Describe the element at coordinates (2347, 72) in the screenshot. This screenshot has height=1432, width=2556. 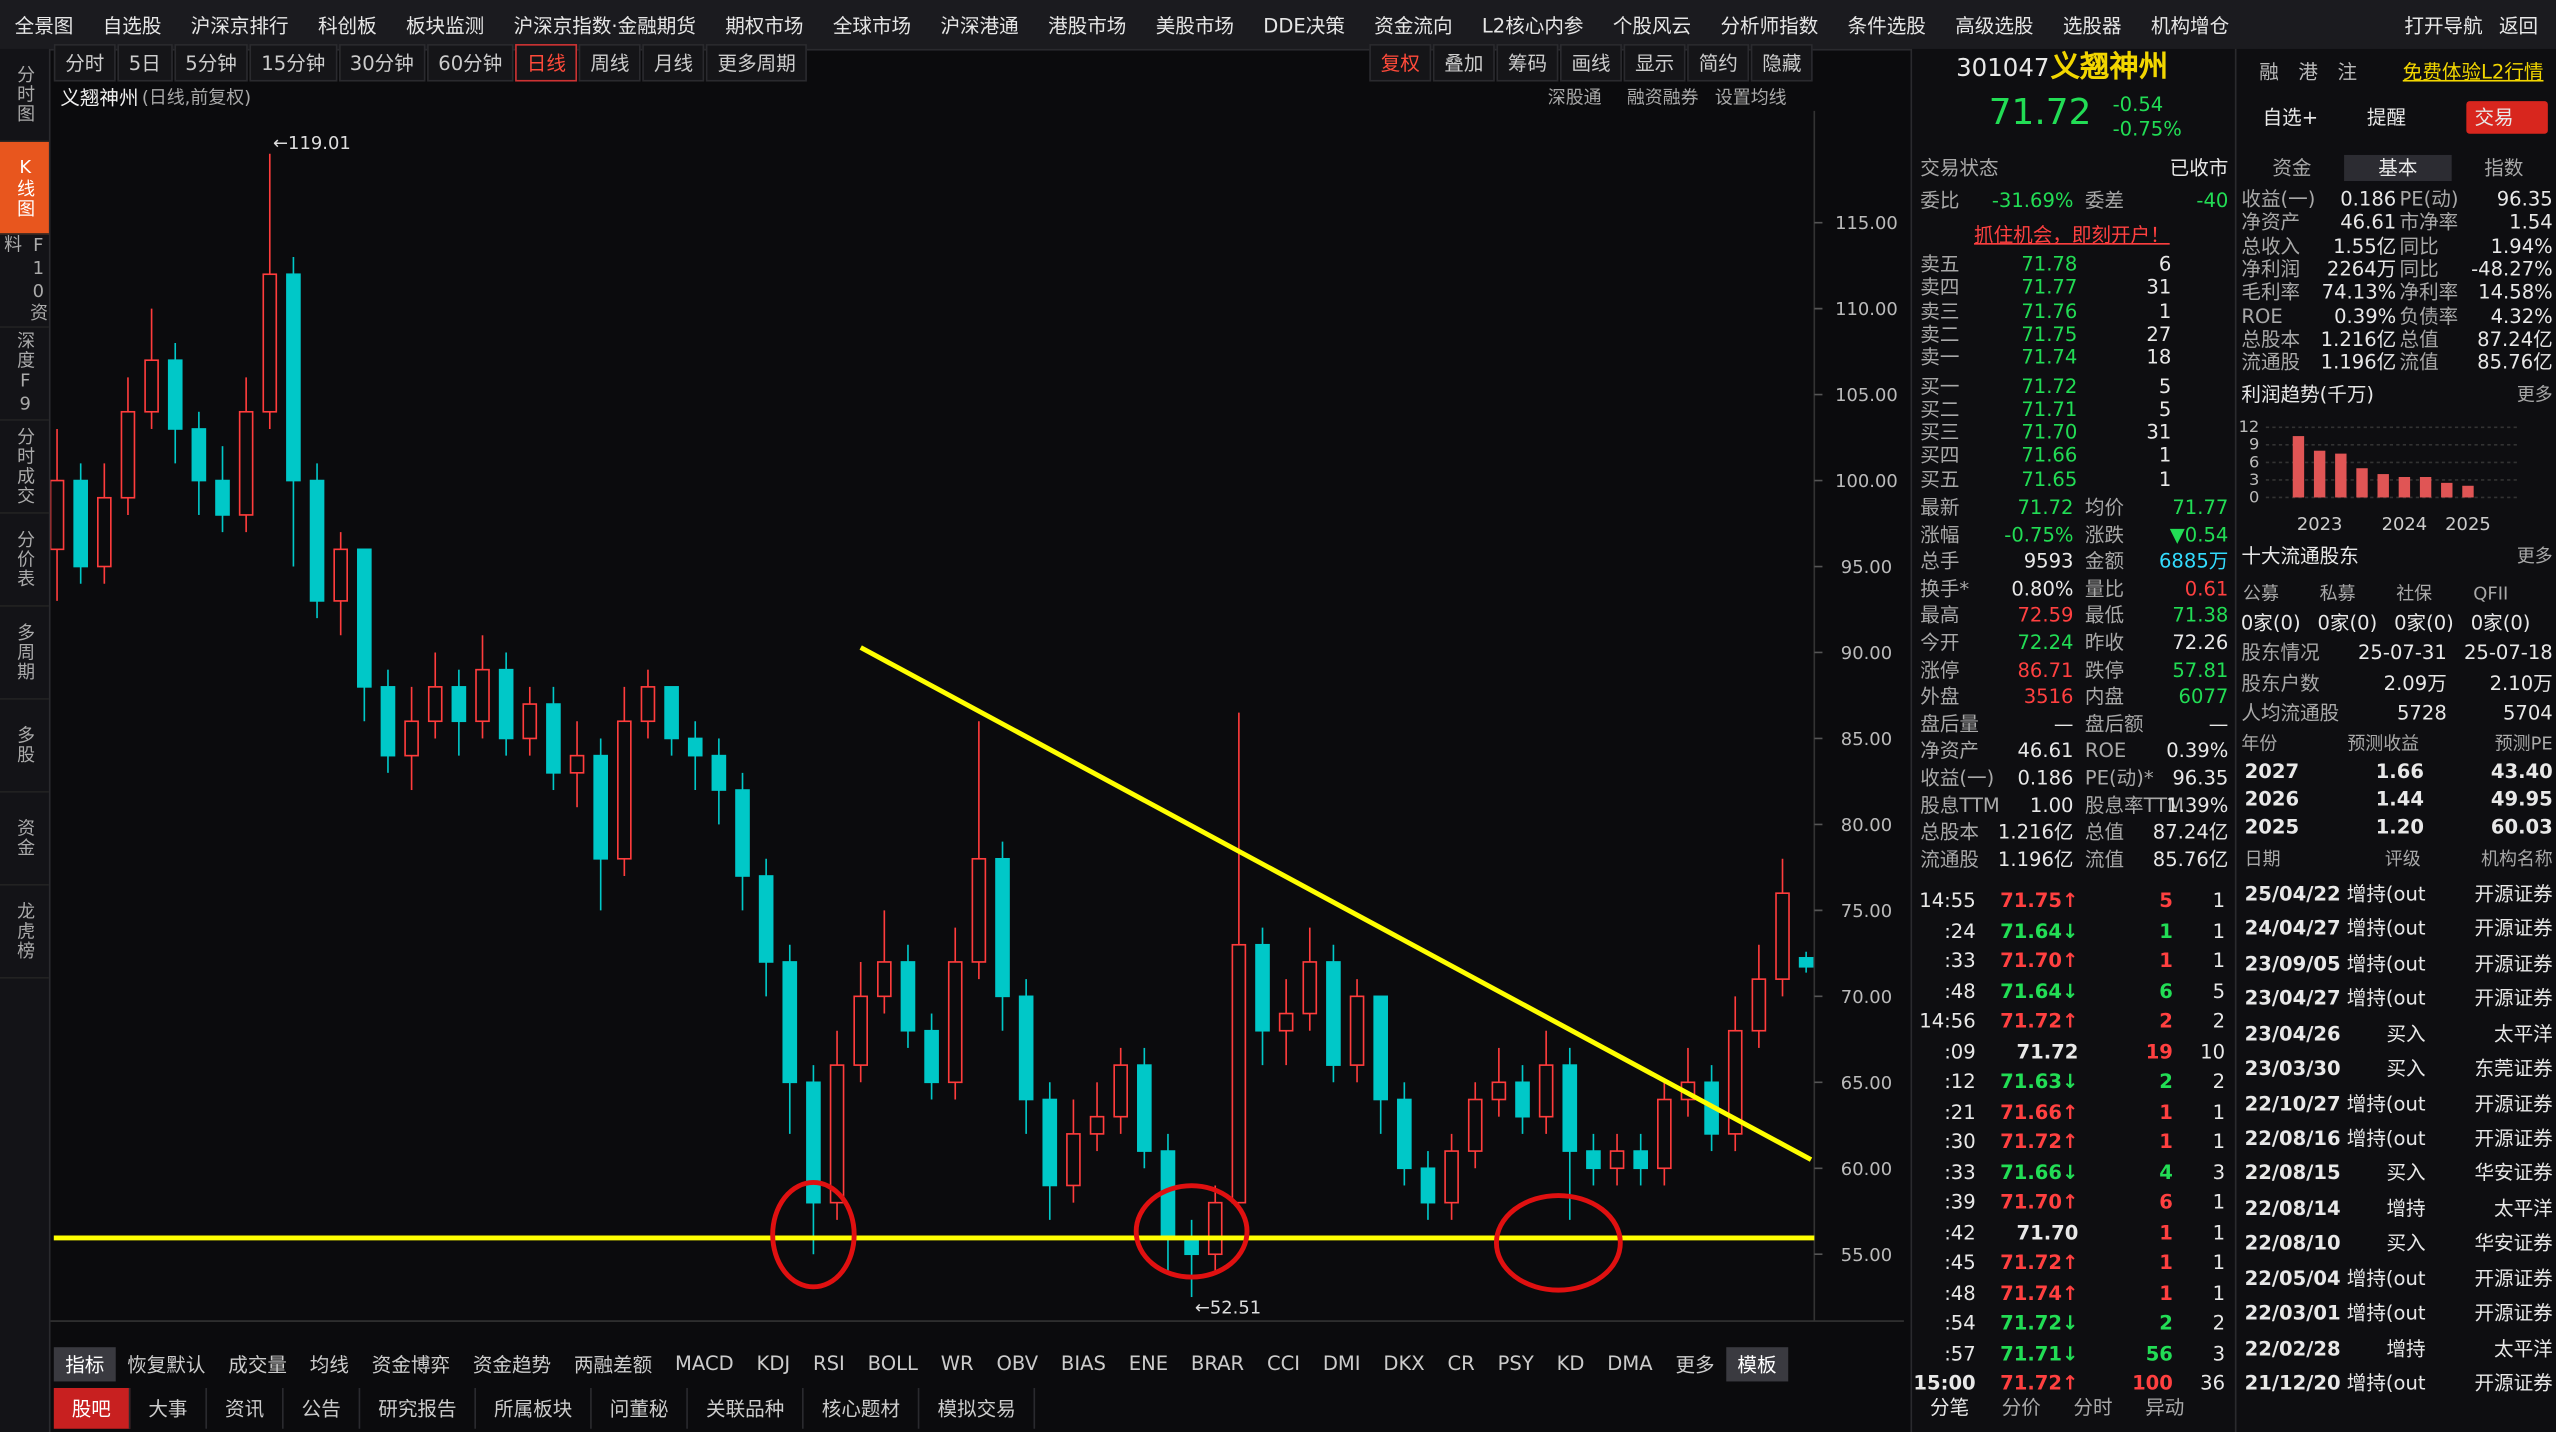
I see `tag: 注` at that location.